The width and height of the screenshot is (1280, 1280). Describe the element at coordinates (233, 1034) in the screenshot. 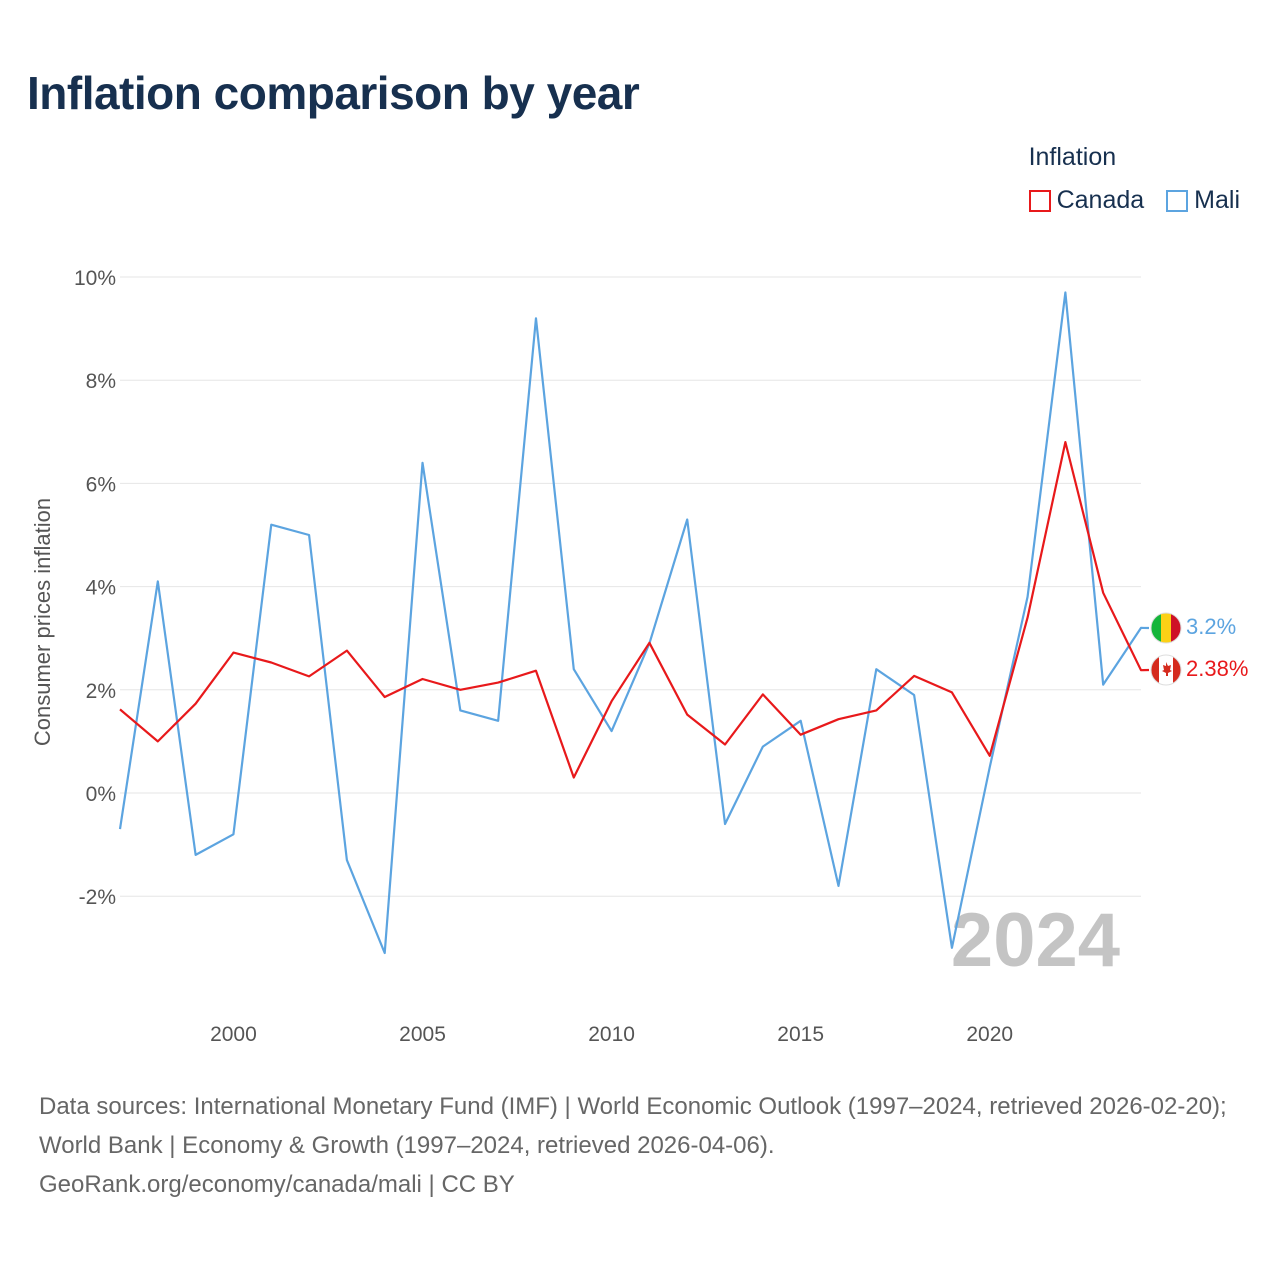

I see `x-tick-label: 2000` at that location.